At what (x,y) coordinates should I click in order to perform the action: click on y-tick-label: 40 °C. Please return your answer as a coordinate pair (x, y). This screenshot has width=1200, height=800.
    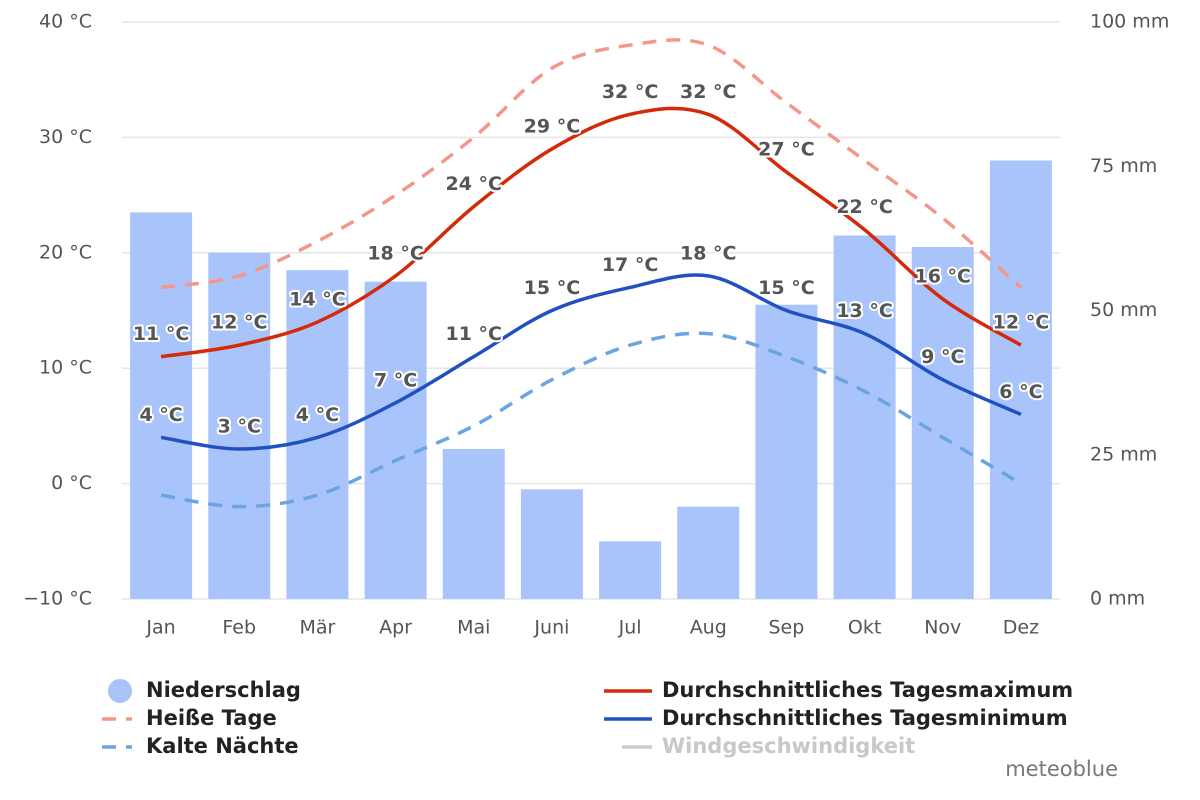
    Looking at the image, I should click on (65, 22).